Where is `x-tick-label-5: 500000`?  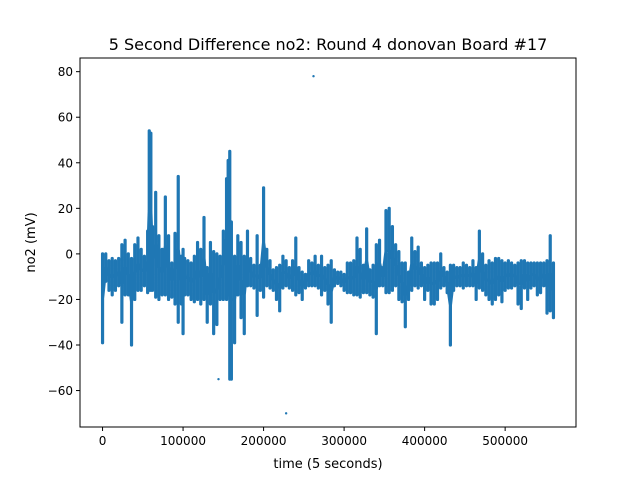 x-tick-label-5: 500000 is located at coordinates (505, 441).